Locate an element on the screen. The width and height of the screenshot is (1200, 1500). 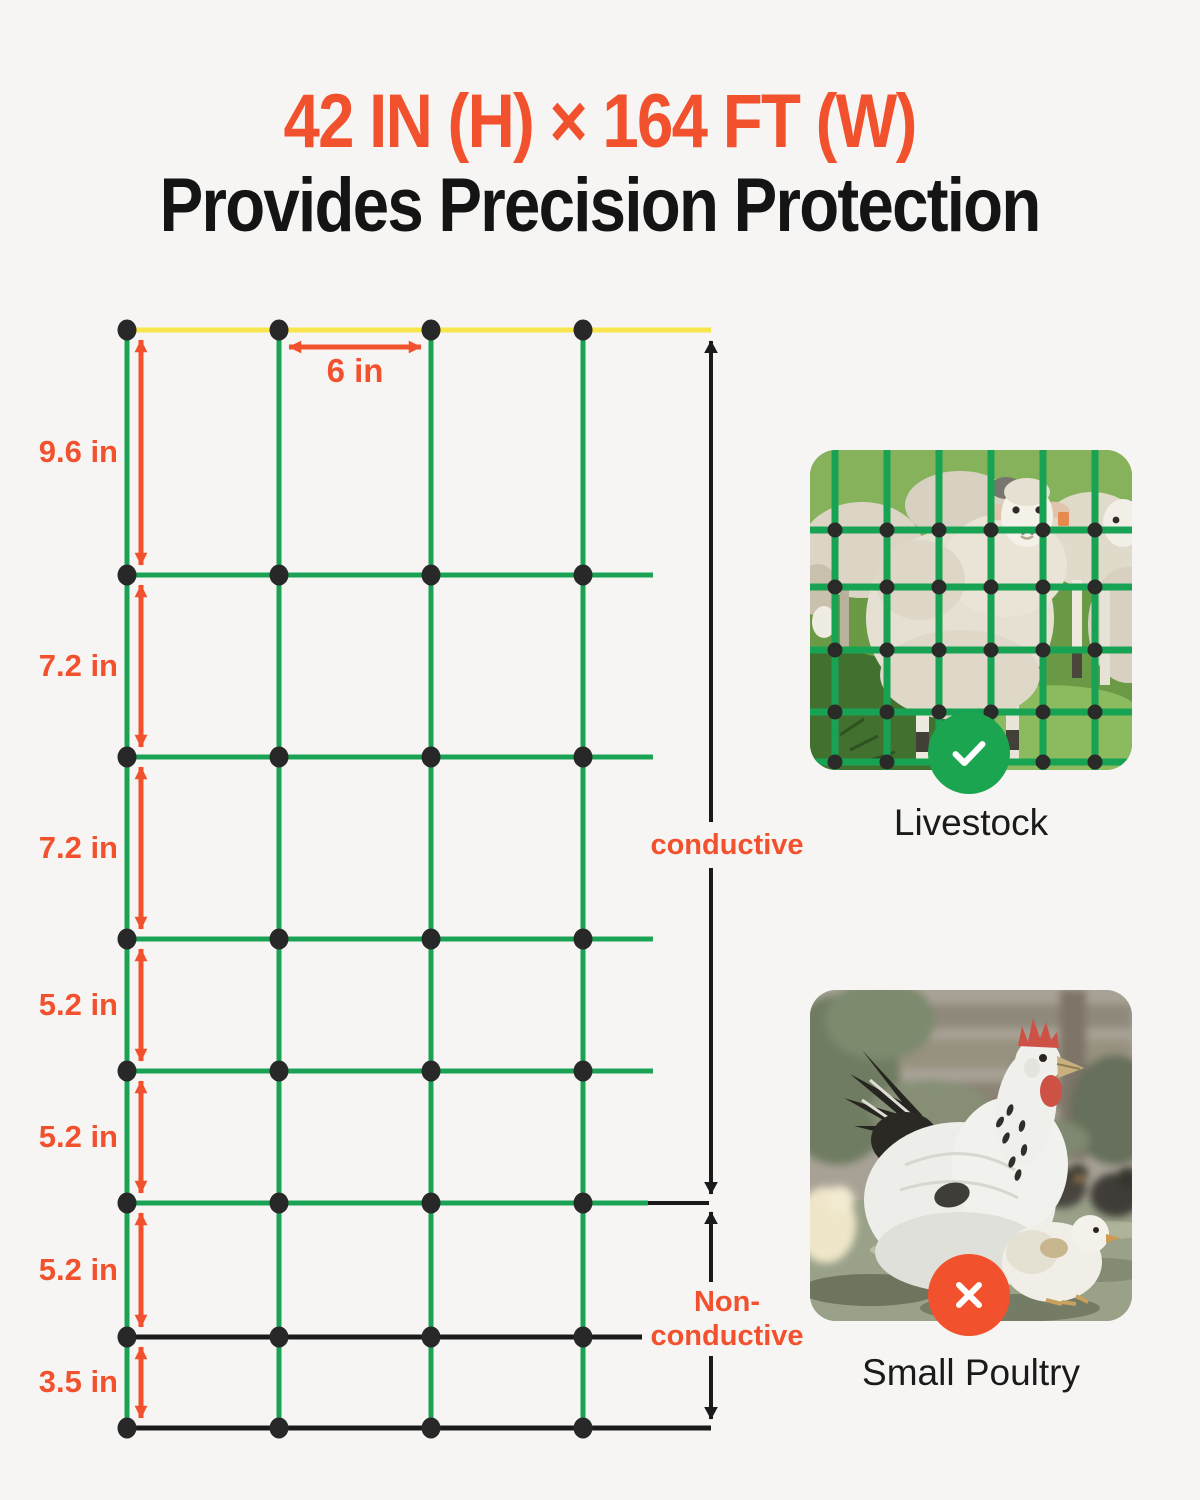
spacing-label-7: 3.5 in is located at coordinates (78, 1381).